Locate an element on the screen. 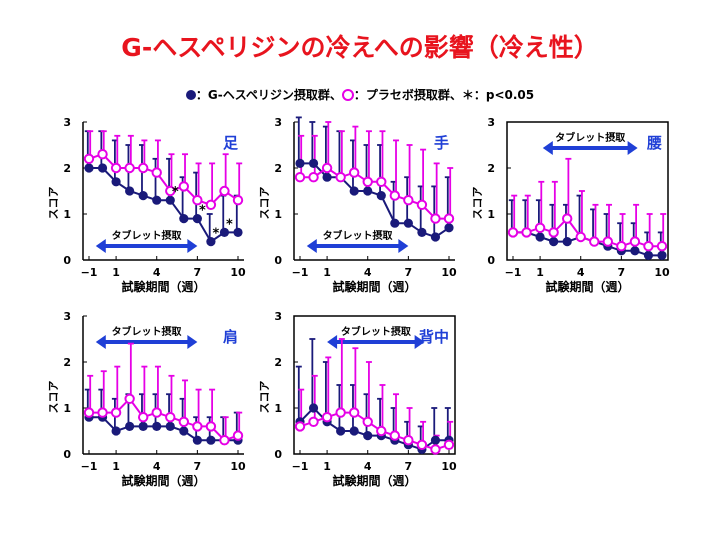 Image resolution: width=720 pixels, height=540 pixels. y-tick-label: 0 is located at coordinates (278, 260).